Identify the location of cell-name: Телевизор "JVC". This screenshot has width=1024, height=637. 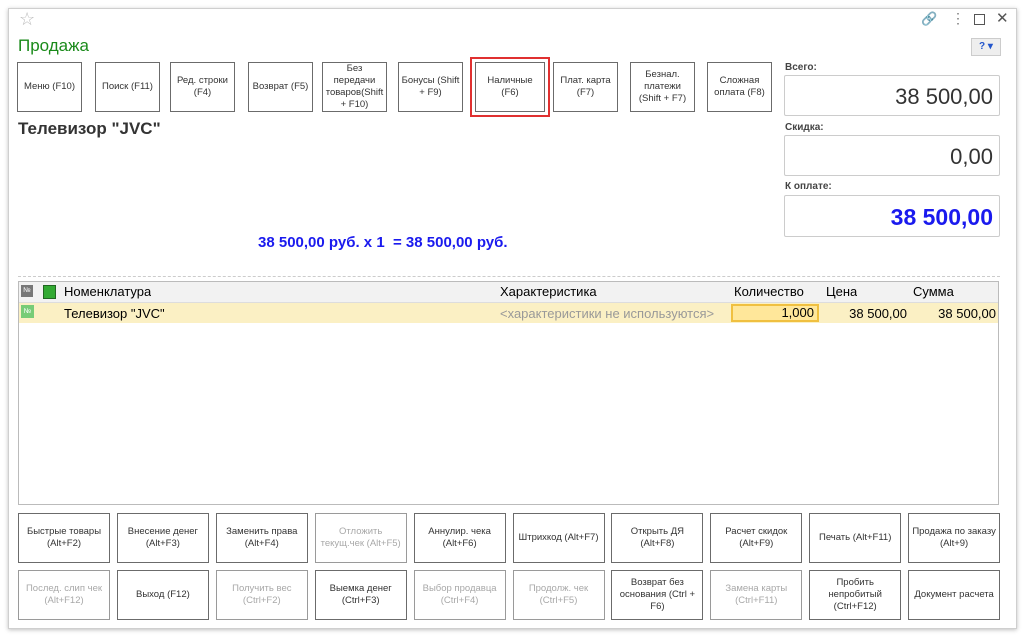
(114, 313).